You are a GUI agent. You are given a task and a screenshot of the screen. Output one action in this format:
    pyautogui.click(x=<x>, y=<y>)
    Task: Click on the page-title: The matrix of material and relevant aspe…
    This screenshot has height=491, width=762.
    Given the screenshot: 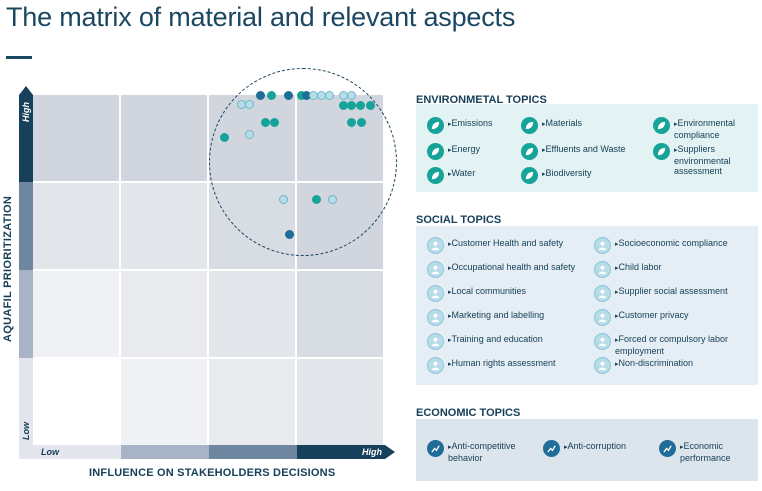 What is the action you would take?
    pyautogui.click(x=261, y=17)
    